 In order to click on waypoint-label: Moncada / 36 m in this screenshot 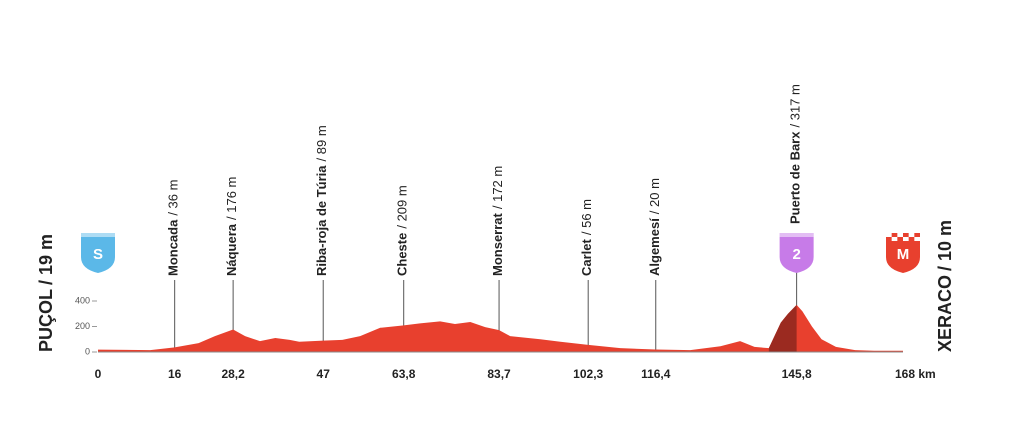, I will do `click(173, 228)`.